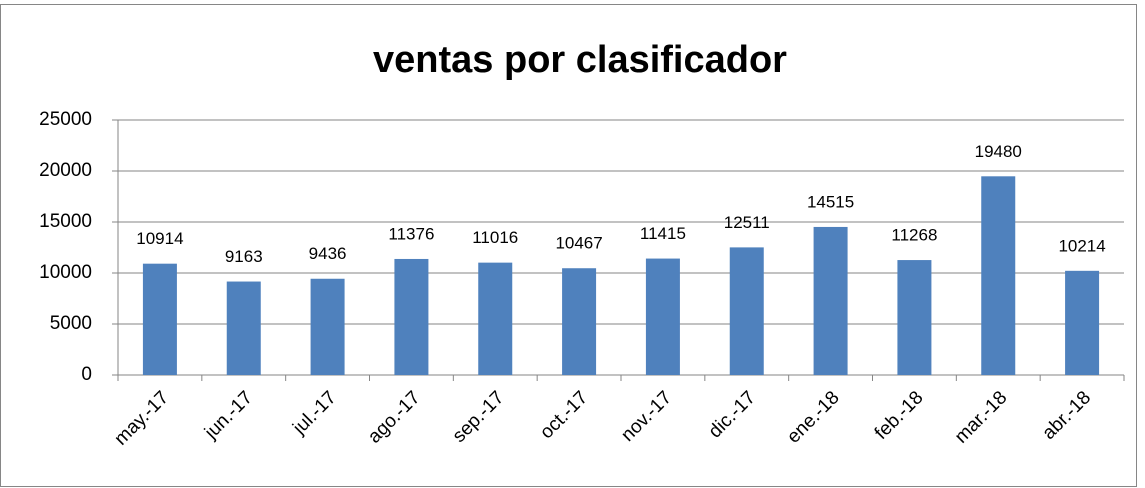 The width and height of the screenshot is (1145, 488). What do you see at coordinates (411, 233) in the screenshot?
I see `data-label: 11376` at bounding box center [411, 233].